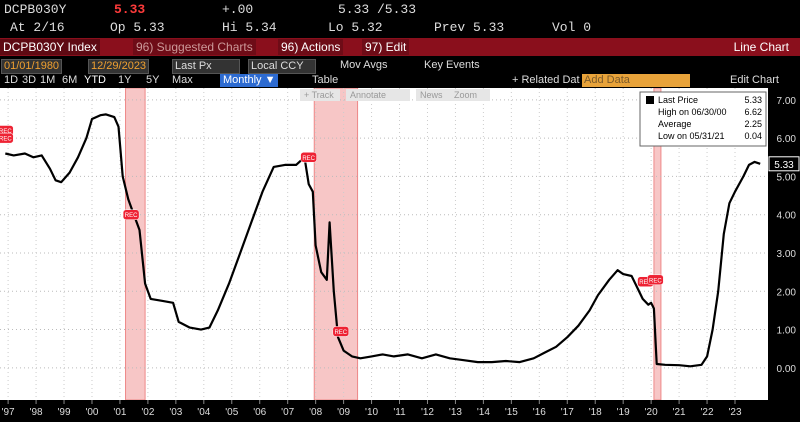 The width and height of the screenshot is (800, 422). I want to click on period-button: 1D, so click(11, 80).